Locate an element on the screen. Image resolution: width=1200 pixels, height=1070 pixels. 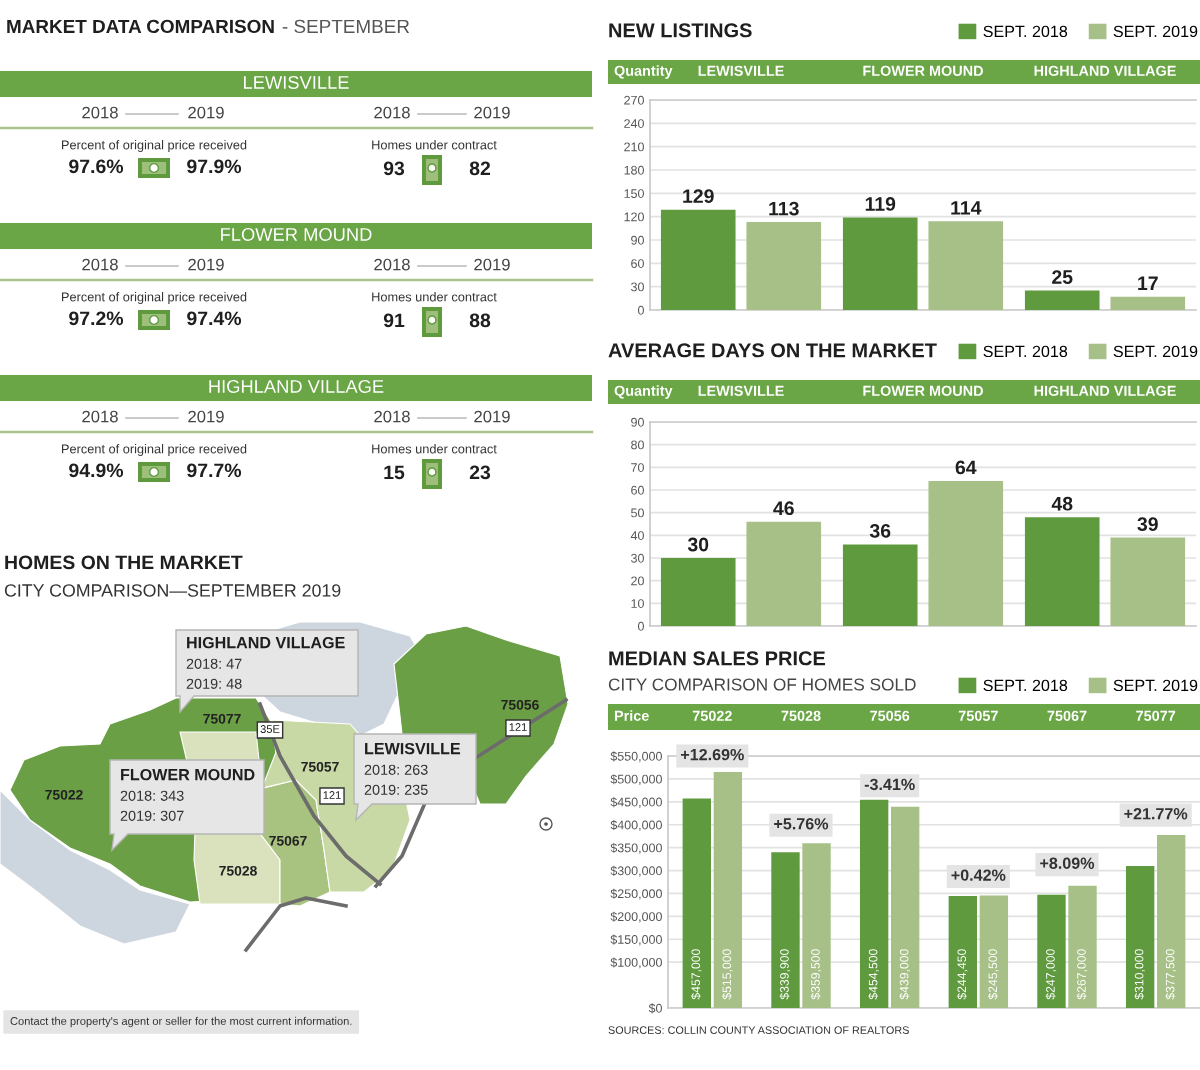
data-label: 119 is located at coordinates (880, 204).